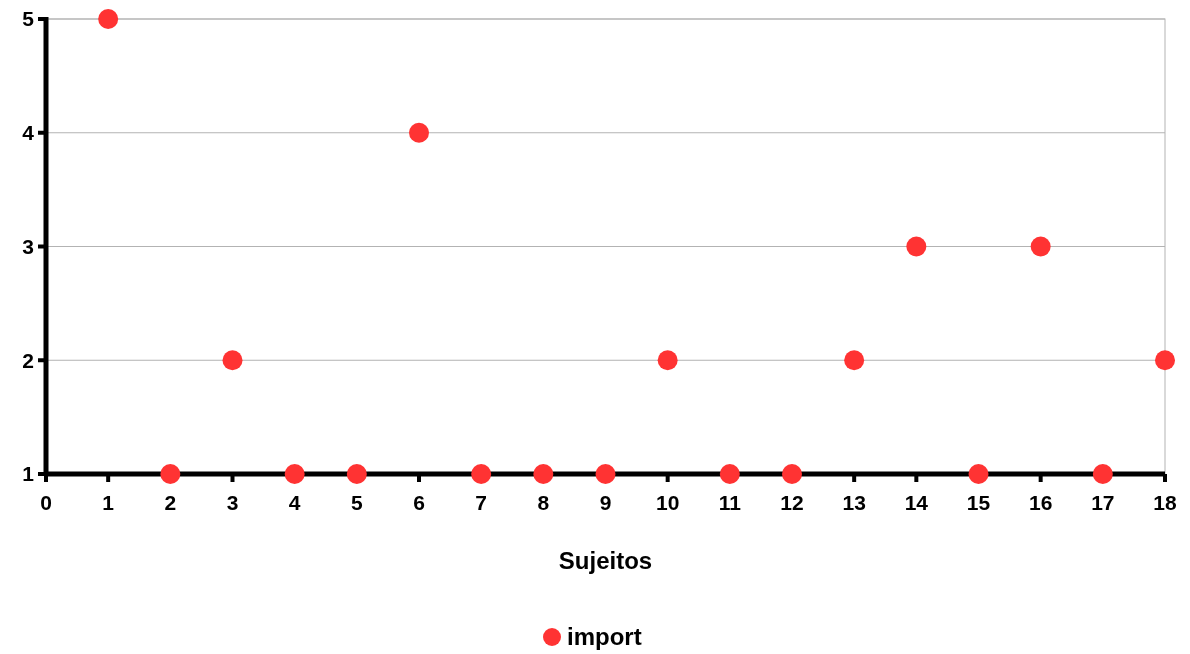 The width and height of the screenshot is (1190, 654). Describe the element at coordinates (978, 502) in the screenshot. I see `x-tick-label: 15` at that location.